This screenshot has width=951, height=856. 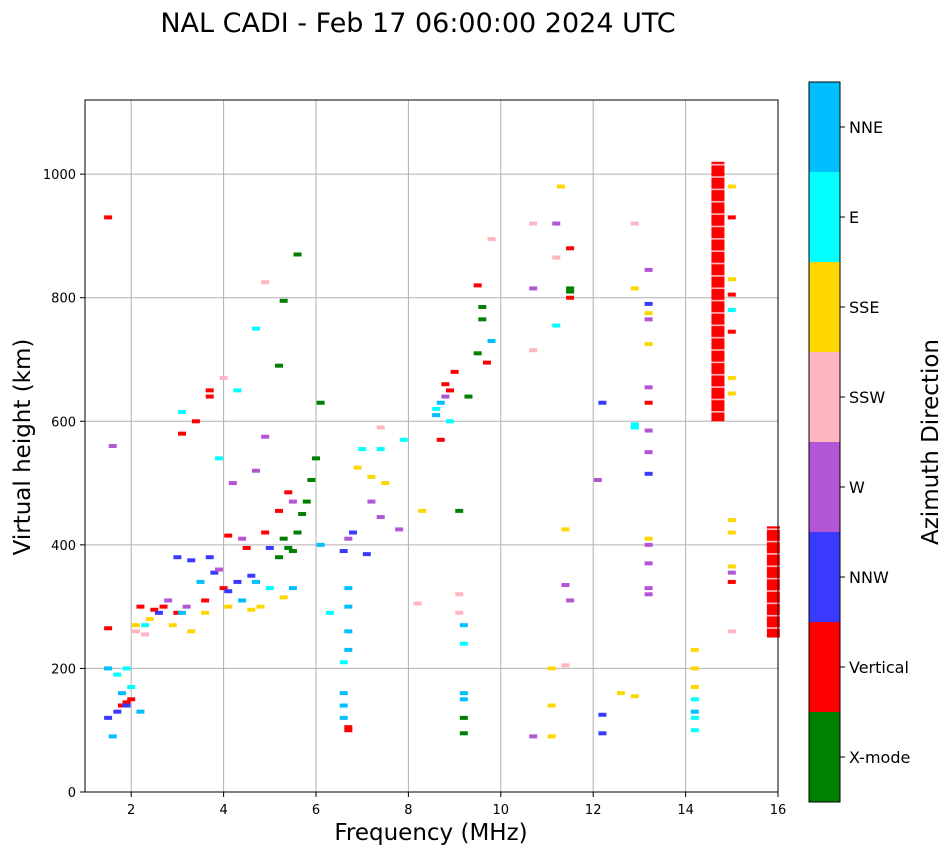 What do you see at coordinates (859, 442) in the screenshot?
I see `colorbar: X-mode Vertical NNW W SSW SSE E NNE` at bounding box center [859, 442].